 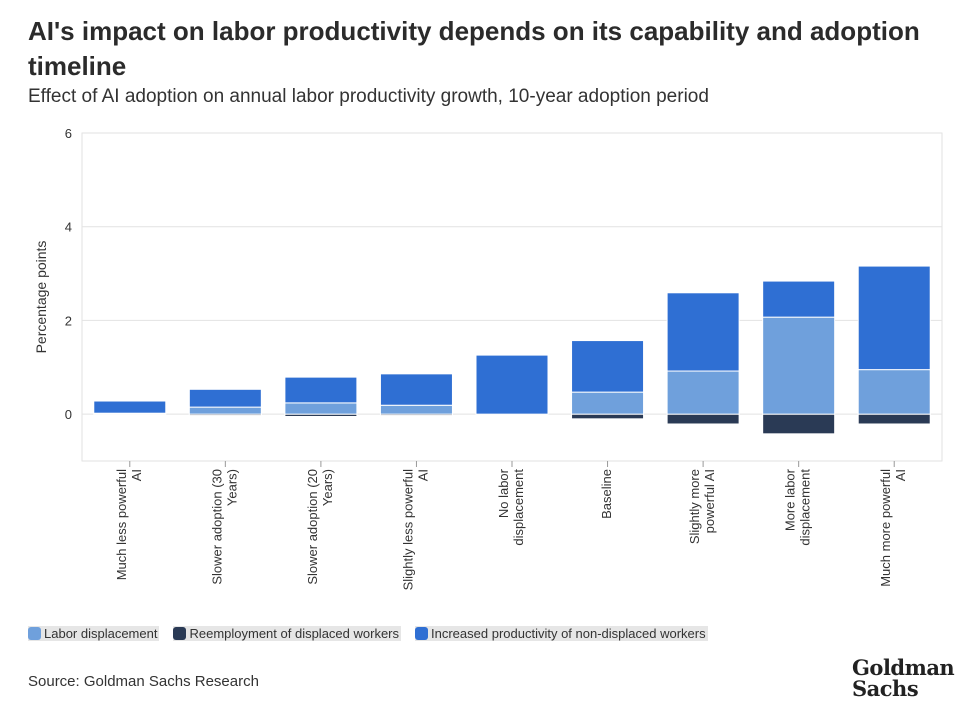 I want to click on y-tick-label: 6, so click(x=68, y=133).